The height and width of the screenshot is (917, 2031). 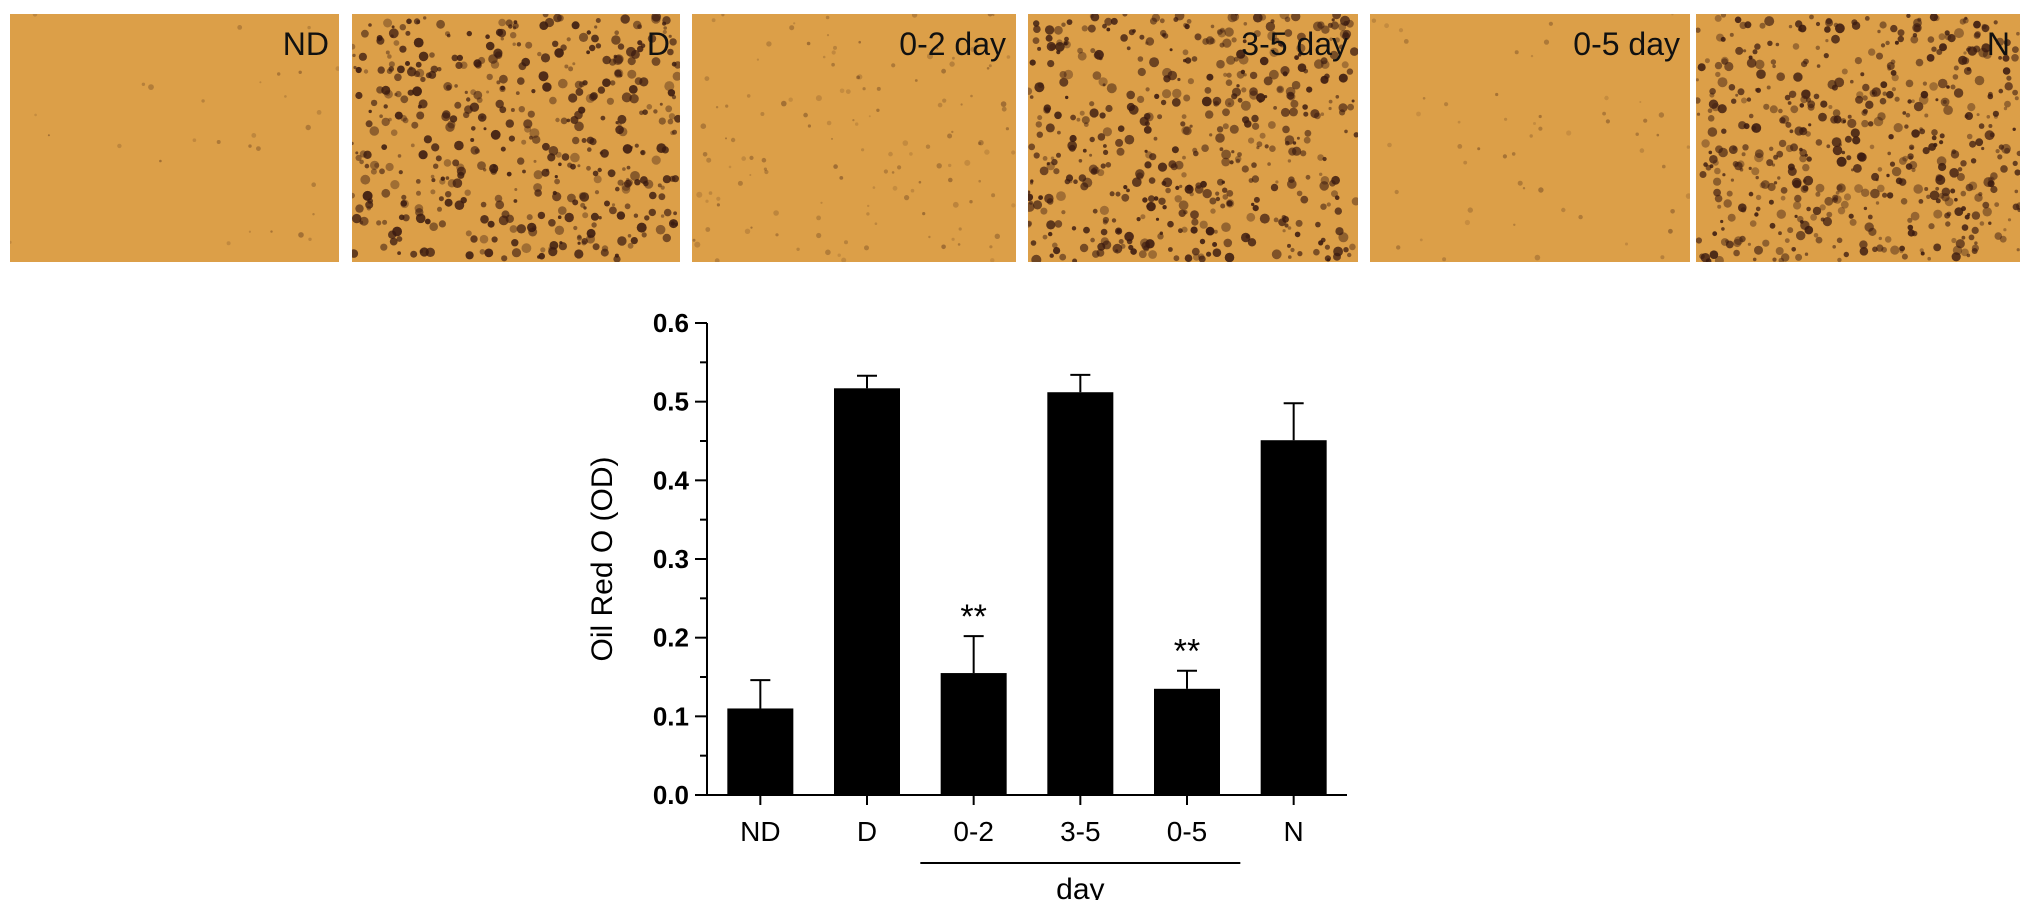 What do you see at coordinates (671, 795) in the screenshot?
I see `y-tick-label: 0.0` at bounding box center [671, 795].